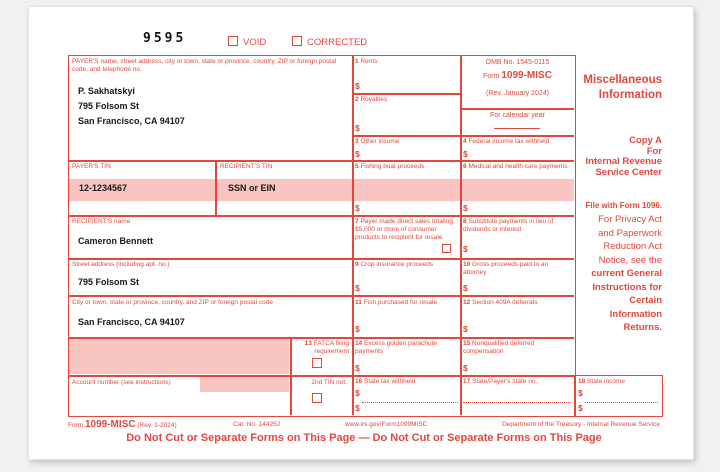  Describe the element at coordinates (244, 384) in the screenshot. I see `account-field-highlight` at that location.